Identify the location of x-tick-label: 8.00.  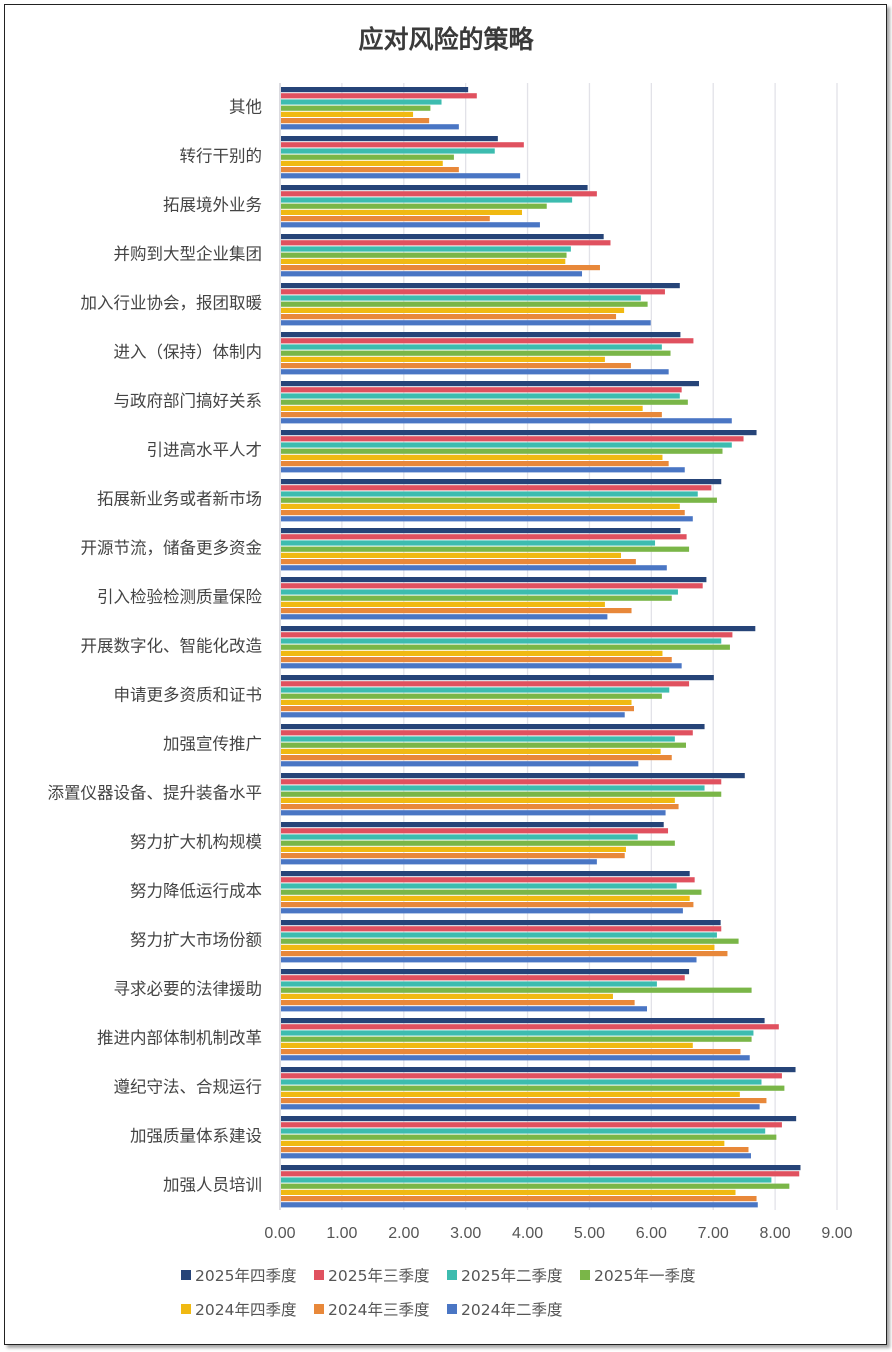
(775, 1233).